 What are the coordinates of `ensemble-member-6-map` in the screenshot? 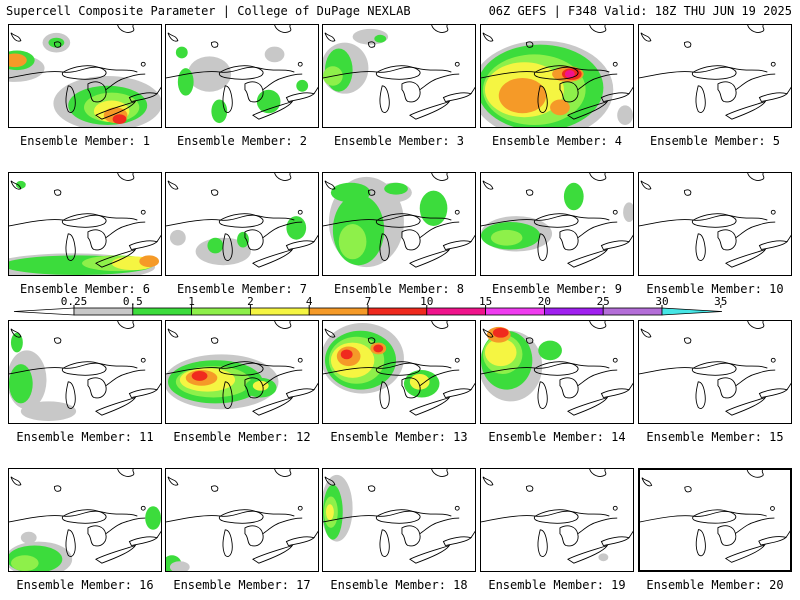 It's located at (85, 224).